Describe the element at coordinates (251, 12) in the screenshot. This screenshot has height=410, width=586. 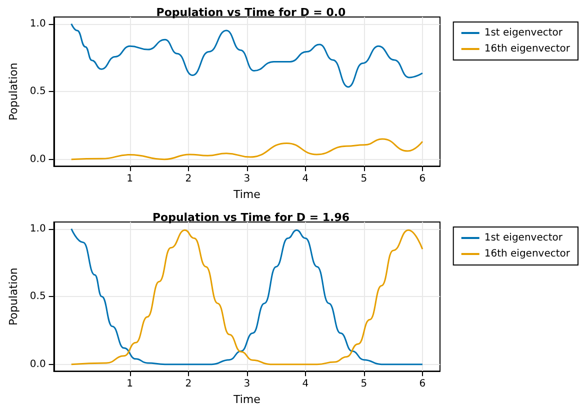
I see `chart-title: Population vs Time for D = 0.0` at that location.